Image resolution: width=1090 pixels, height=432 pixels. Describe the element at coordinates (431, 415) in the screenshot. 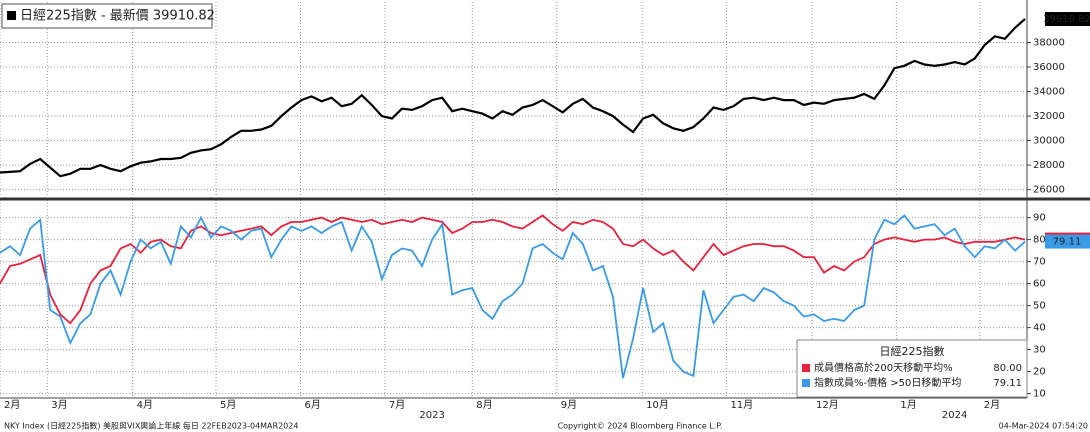

I see `year-label: 2023` at that location.